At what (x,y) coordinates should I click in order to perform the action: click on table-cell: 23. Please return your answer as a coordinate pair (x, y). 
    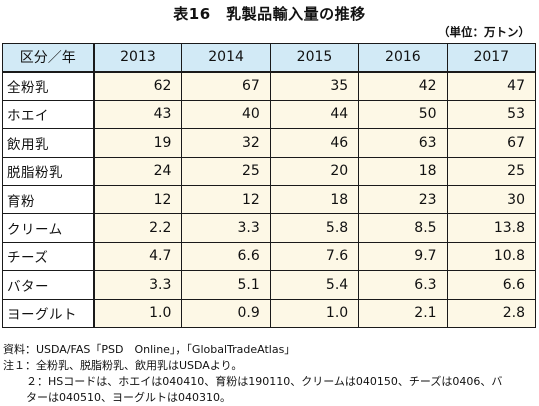
    Looking at the image, I should click on (403, 199).